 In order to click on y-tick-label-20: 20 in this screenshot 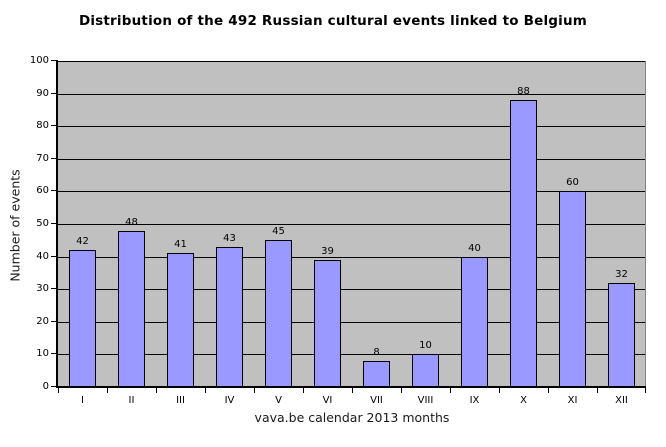, I will do `click(42, 321)`.